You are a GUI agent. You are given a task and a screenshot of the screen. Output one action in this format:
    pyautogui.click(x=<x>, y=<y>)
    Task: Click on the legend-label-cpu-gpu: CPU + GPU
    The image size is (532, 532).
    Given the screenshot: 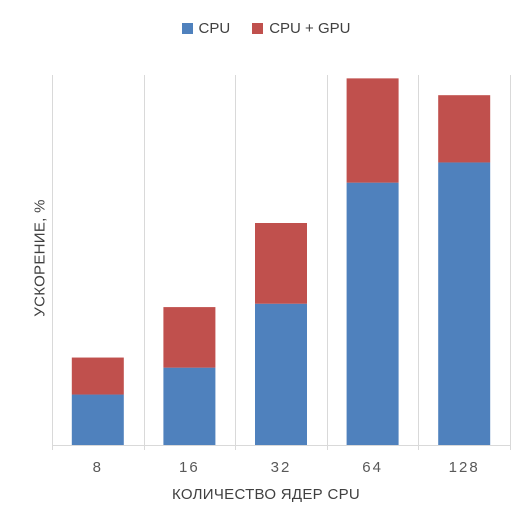 What is the action you would take?
    pyautogui.click(x=310, y=28)
    